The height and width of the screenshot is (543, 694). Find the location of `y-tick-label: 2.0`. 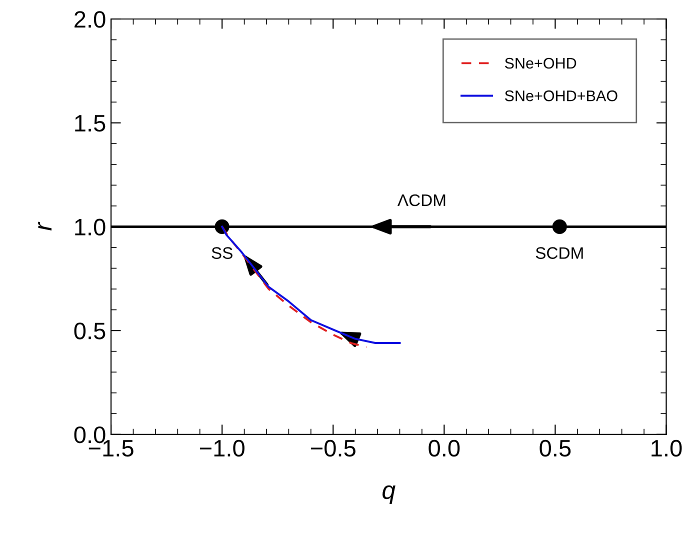

y-tick-label: 2.0 is located at coordinates (90, 19).